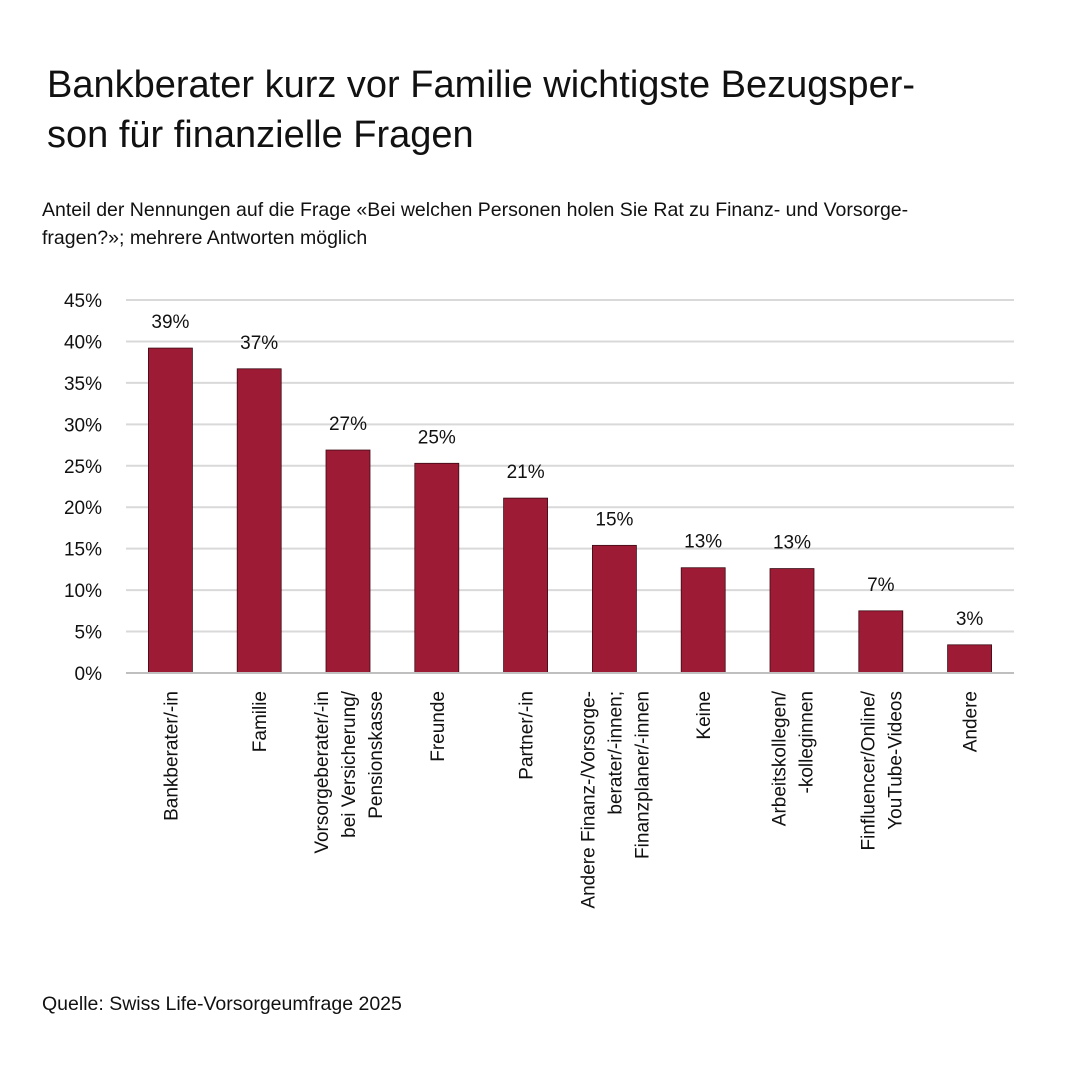 Image resolution: width=1080 pixels, height=1085 pixels. Describe the element at coordinates (83, 467) in the screenshot. I see `y-tick-label: 25%` at that location.